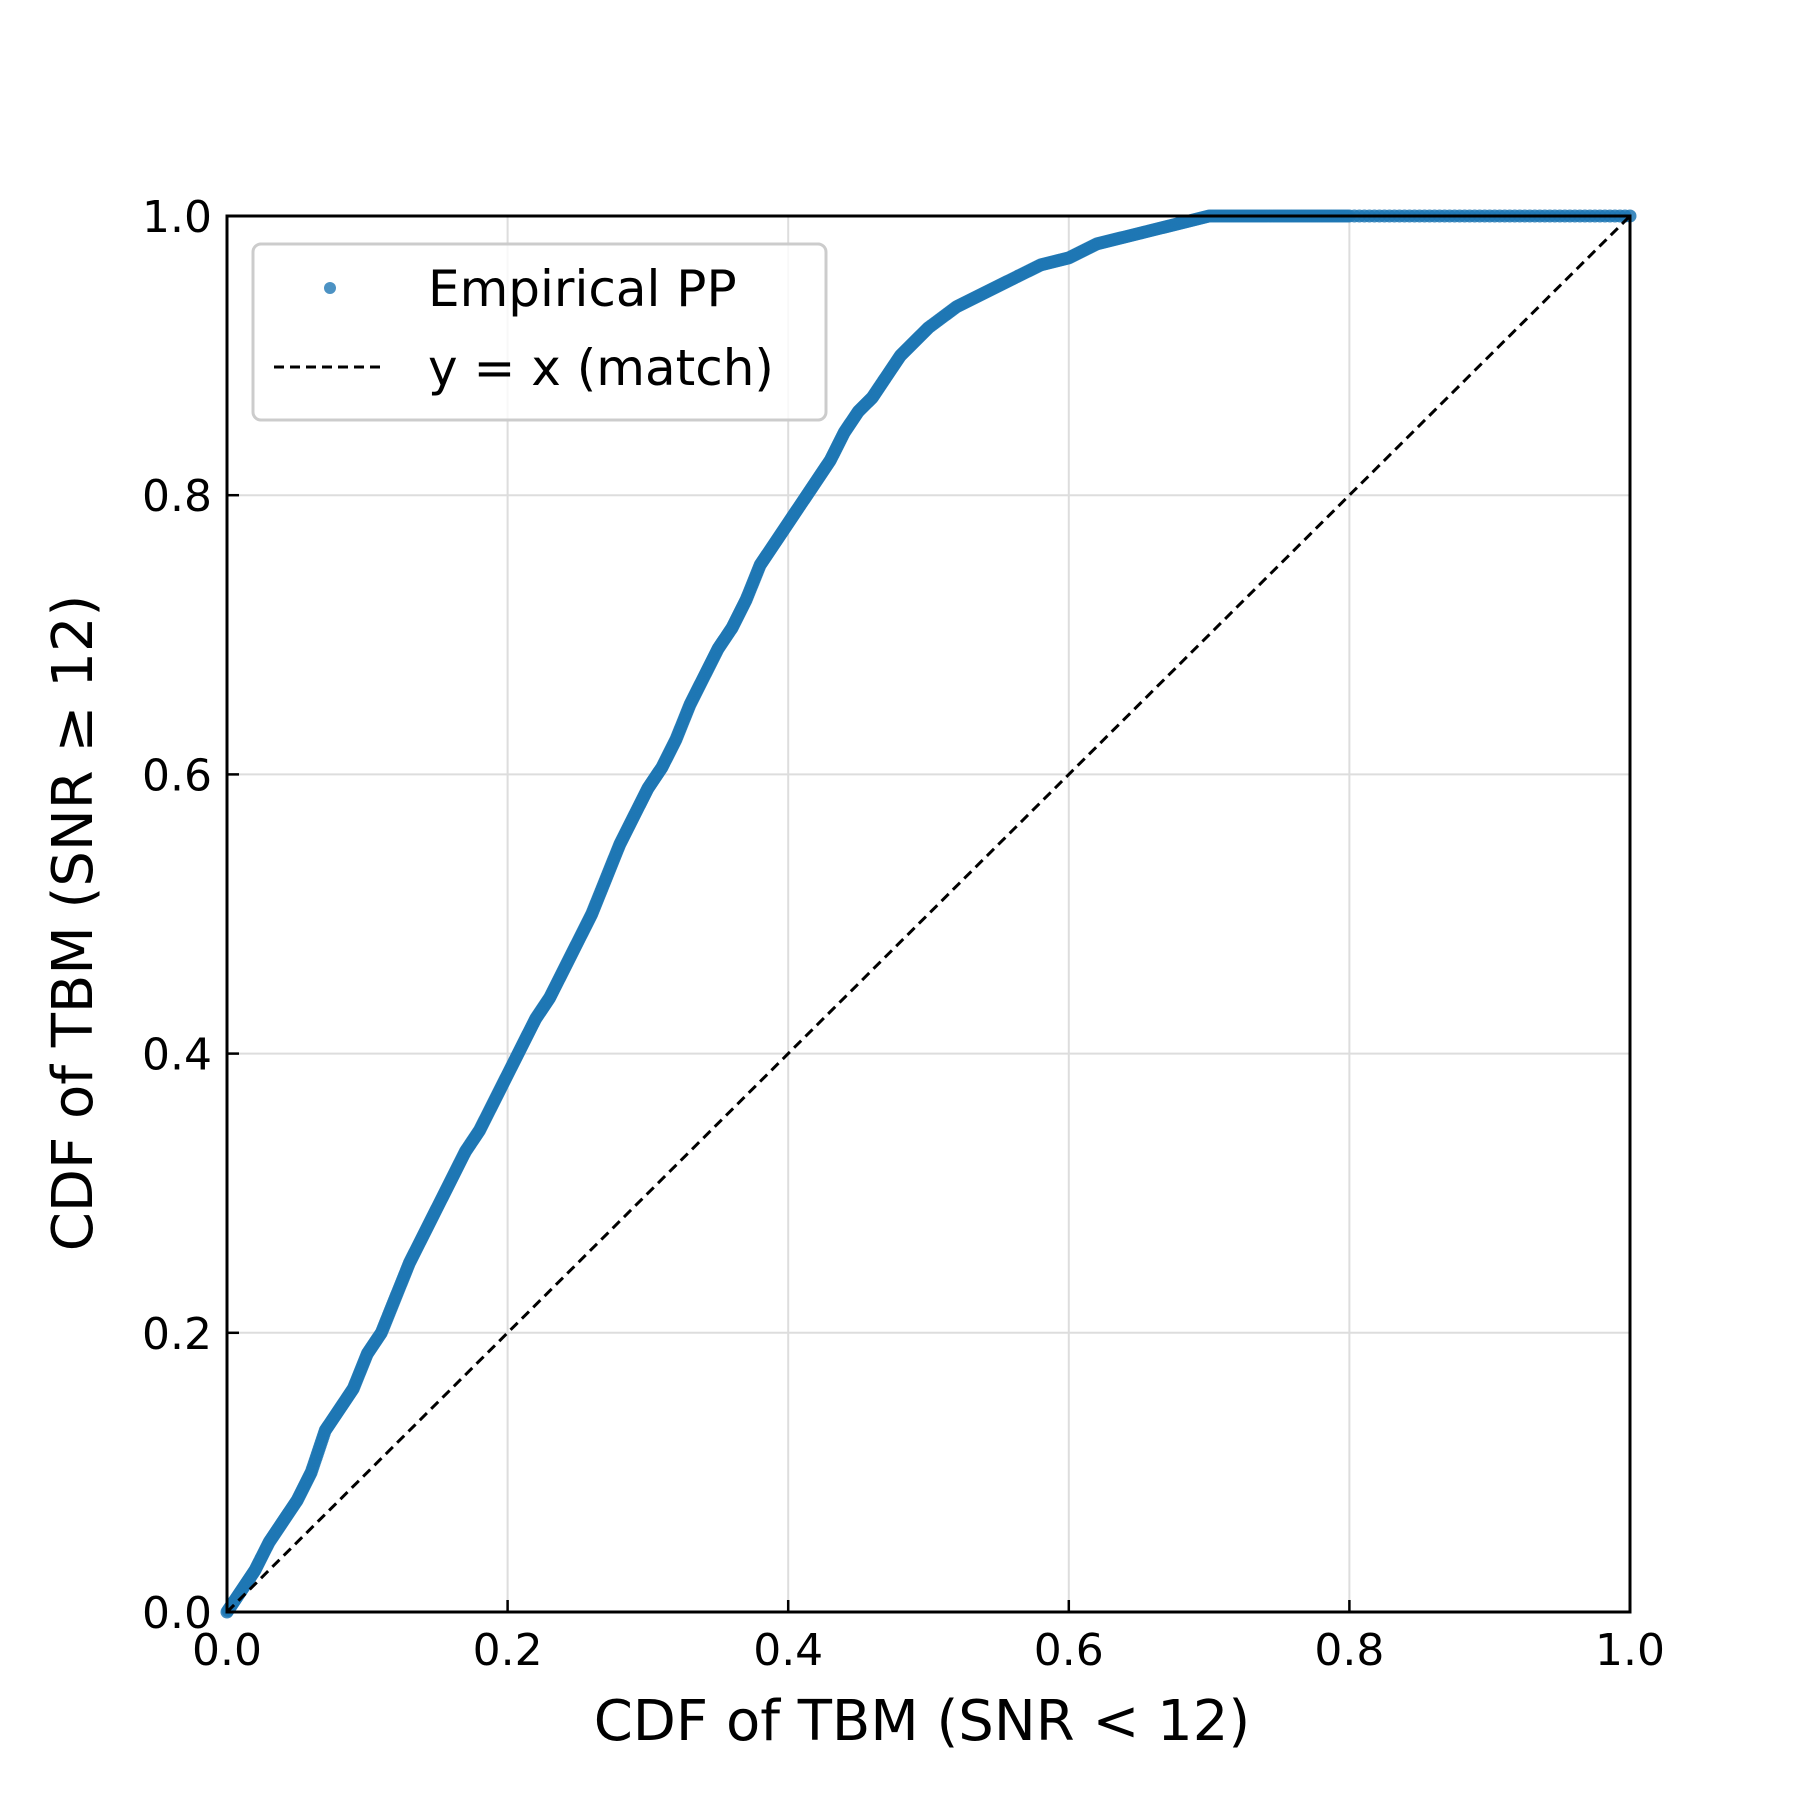 The width and height of the screenshot is (1800, 1800). I want to click on x-tick-label: 0.0, so click(227, 1650).